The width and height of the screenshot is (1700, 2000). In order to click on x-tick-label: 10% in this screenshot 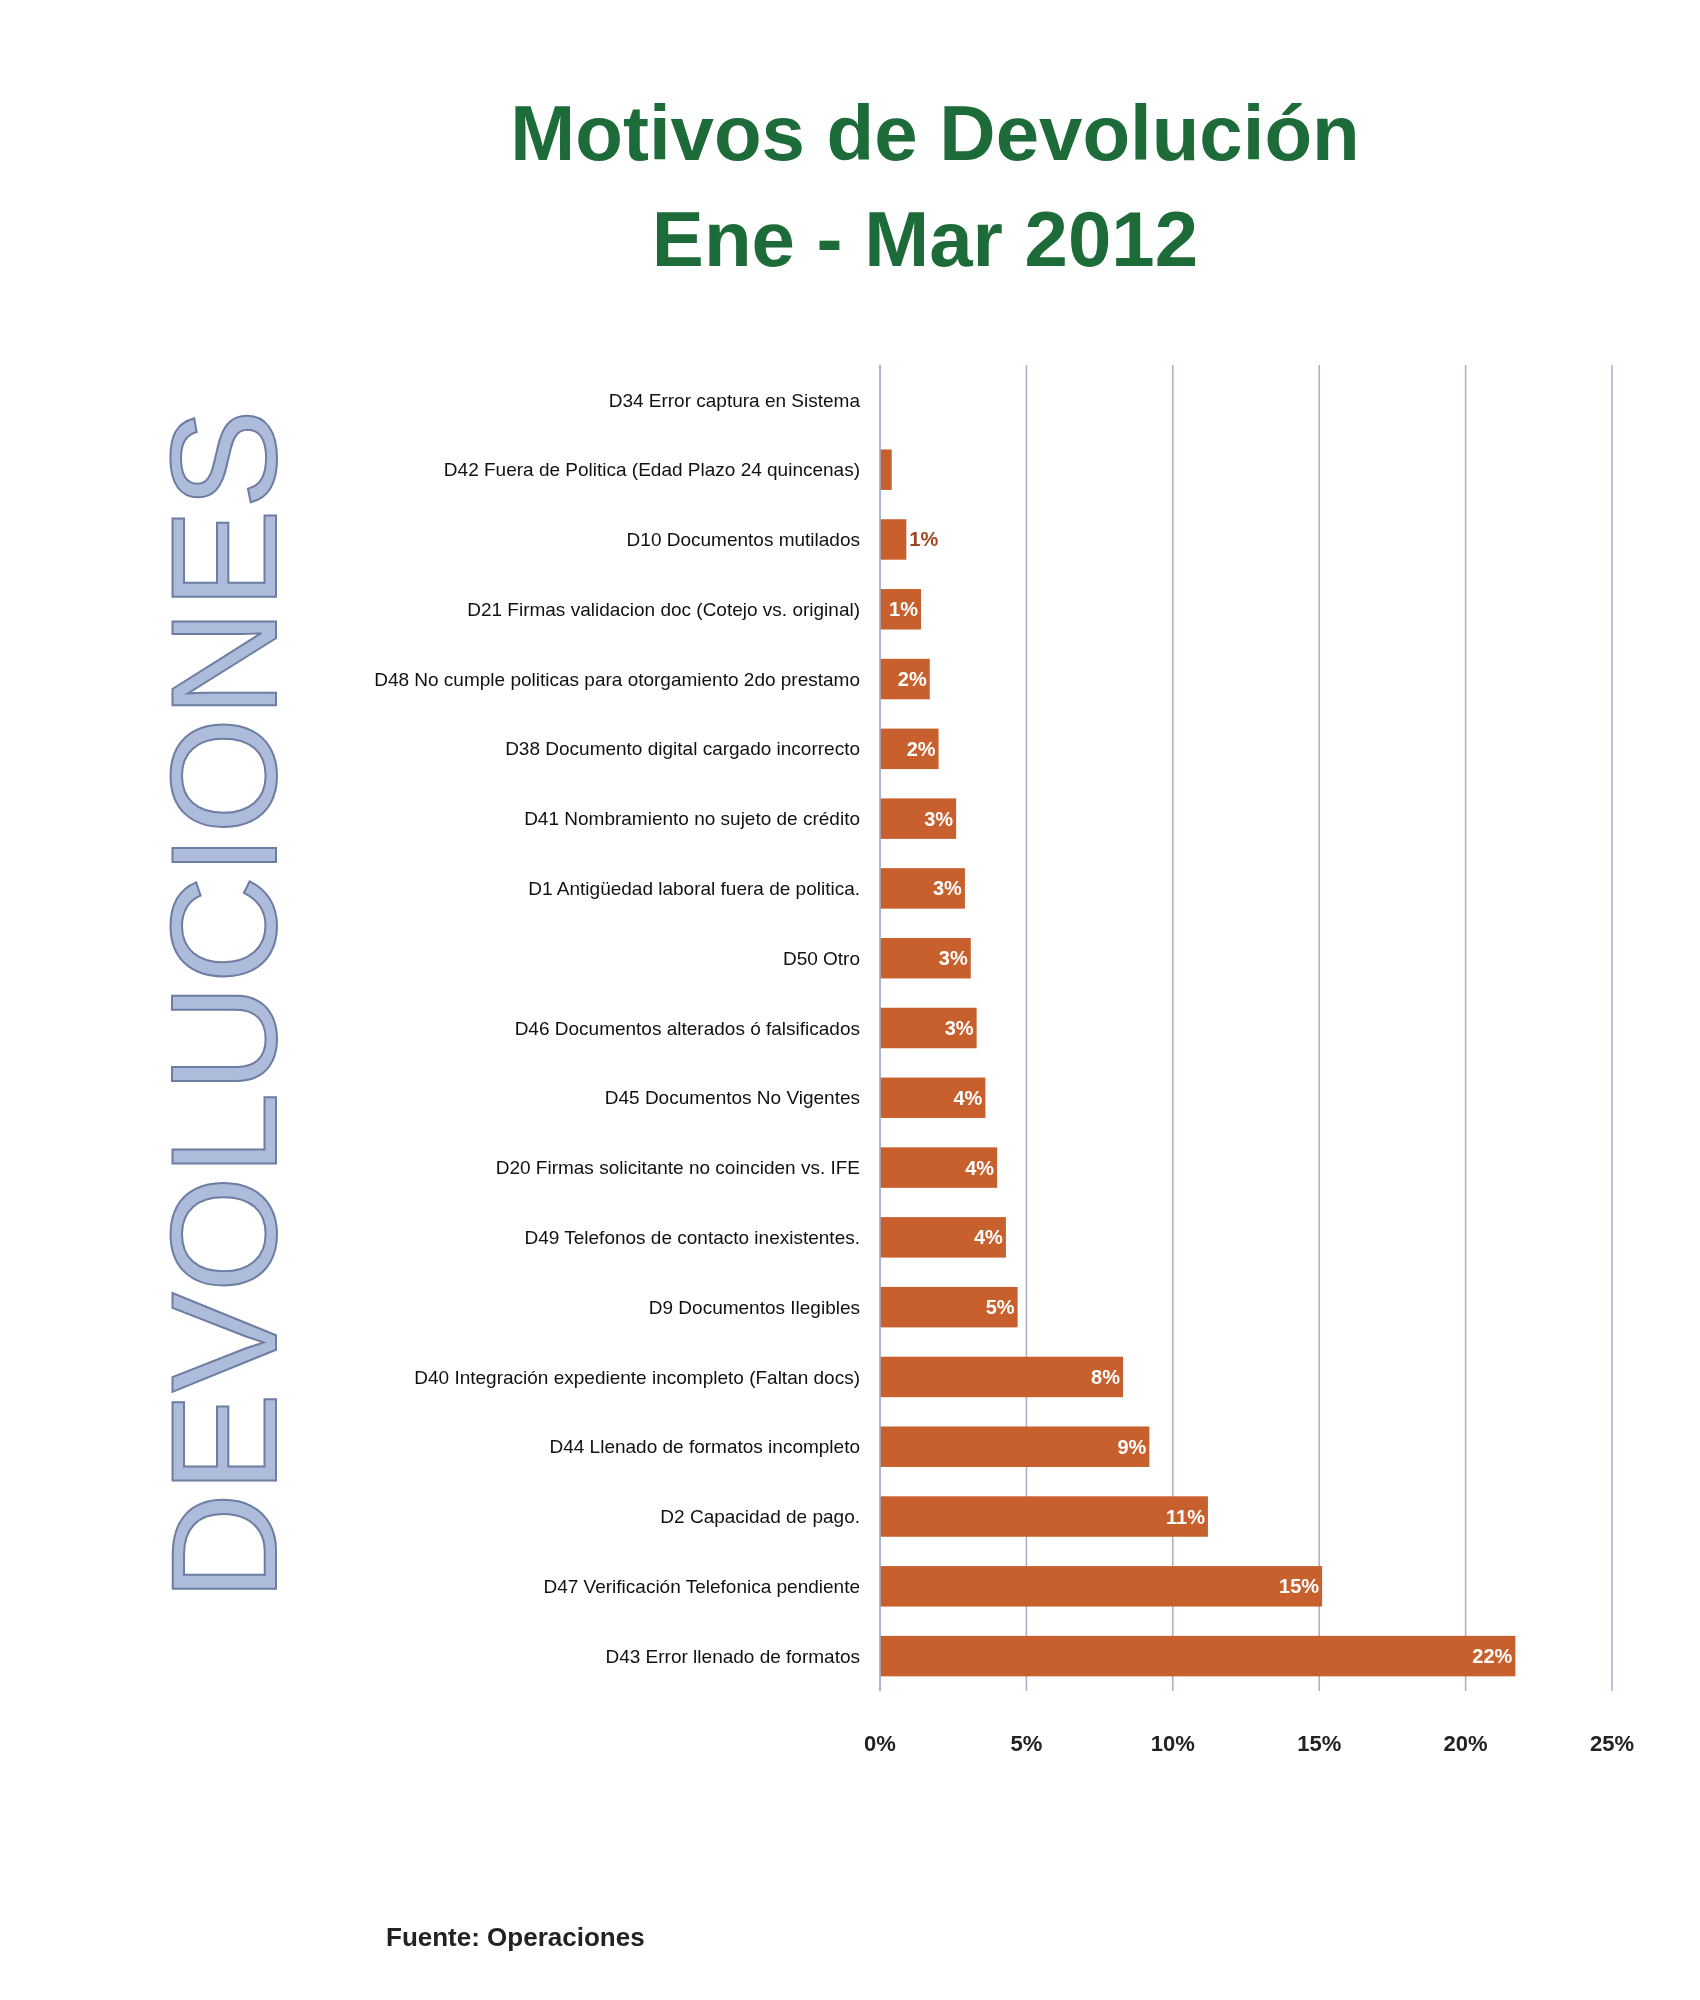, I will do `click(1172, 1743)`.